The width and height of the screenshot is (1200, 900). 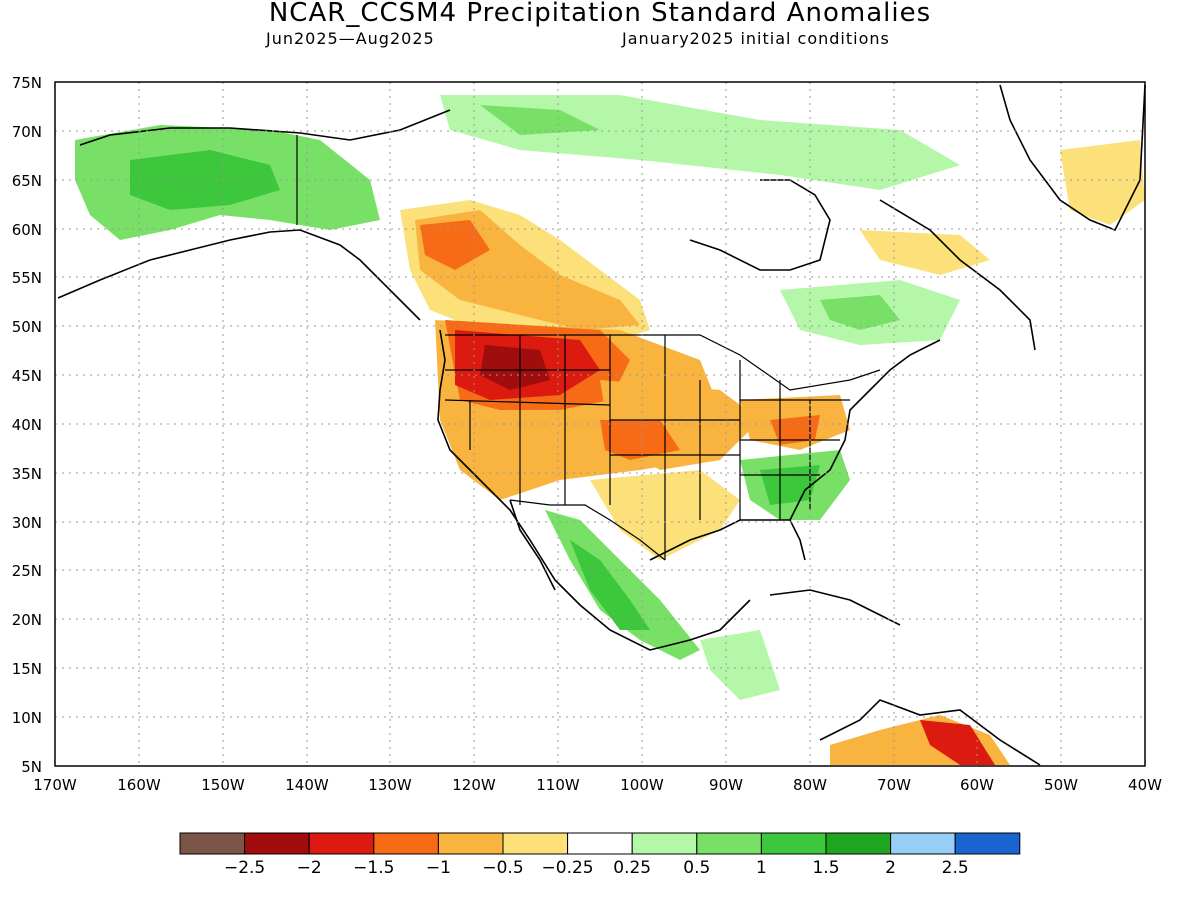 What do you see at coordinates (726, 785) in the screenshot?
I see `lon-label: 90W` at bounding box center [726, 785].